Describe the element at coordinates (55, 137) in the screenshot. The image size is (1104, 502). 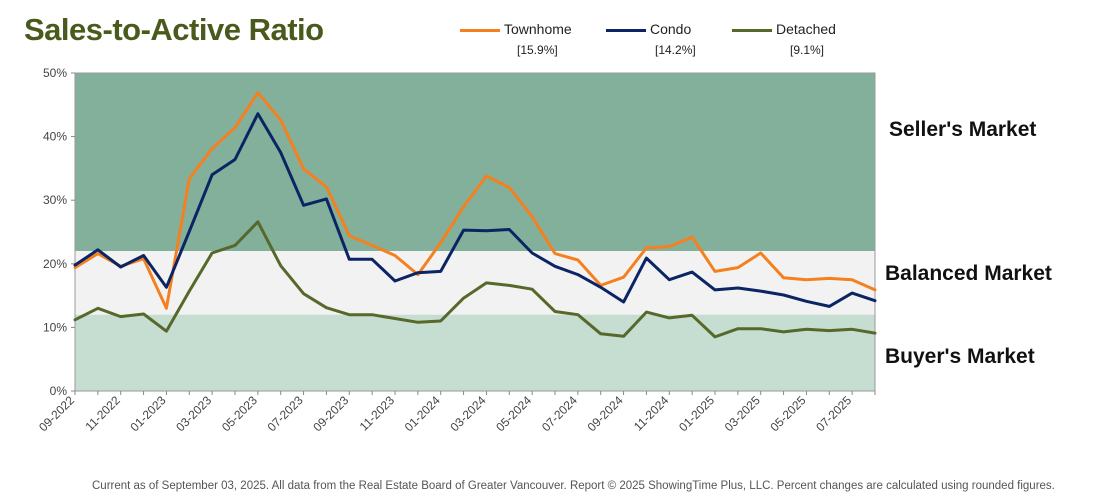
I see `y-tick-label: 40%` at that location.